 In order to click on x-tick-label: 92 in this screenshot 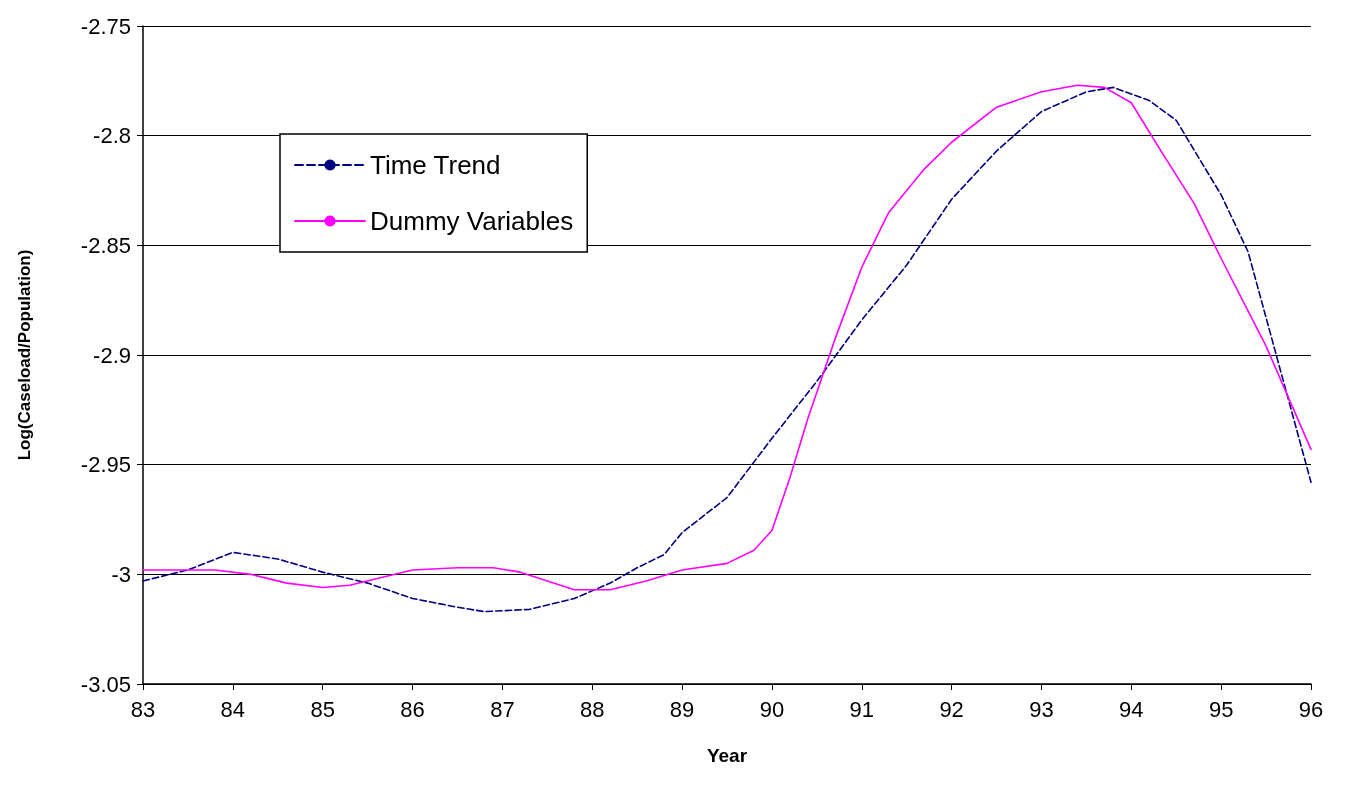, I will do `click(951, 709)`.